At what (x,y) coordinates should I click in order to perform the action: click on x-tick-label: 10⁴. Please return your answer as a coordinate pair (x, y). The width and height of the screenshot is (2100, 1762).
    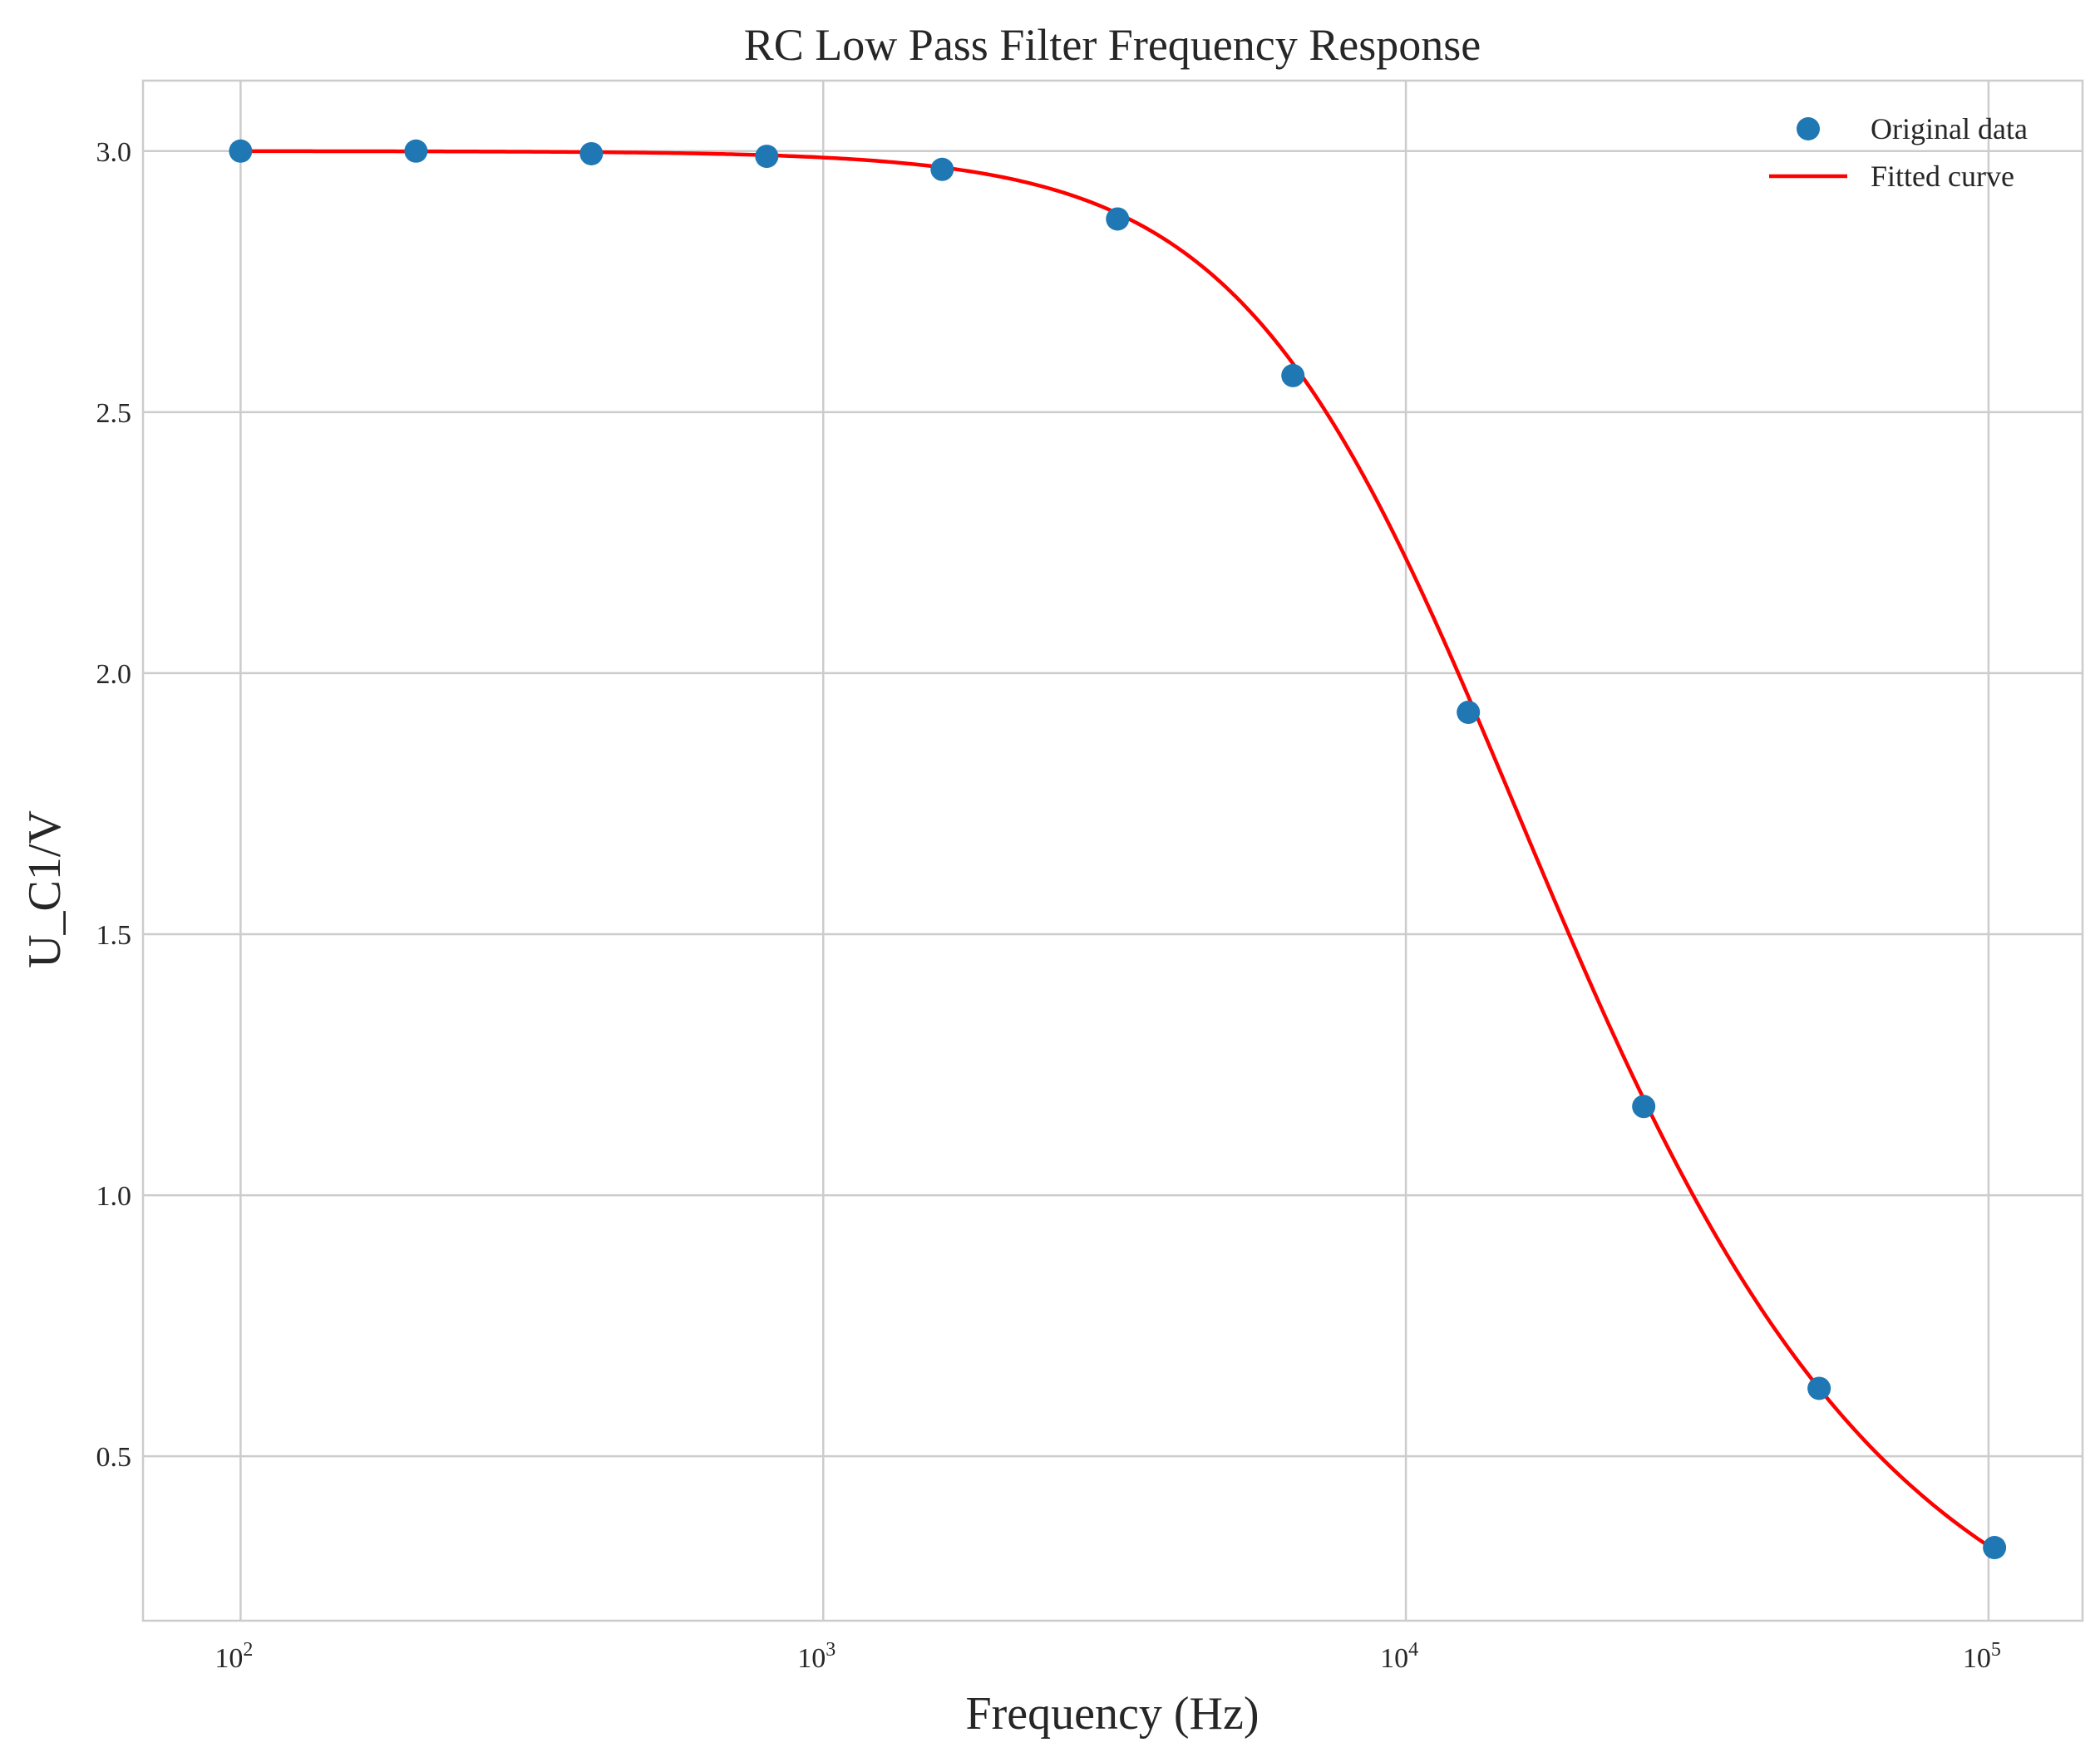
    Looking at the image, I should click on (1399, 1656).